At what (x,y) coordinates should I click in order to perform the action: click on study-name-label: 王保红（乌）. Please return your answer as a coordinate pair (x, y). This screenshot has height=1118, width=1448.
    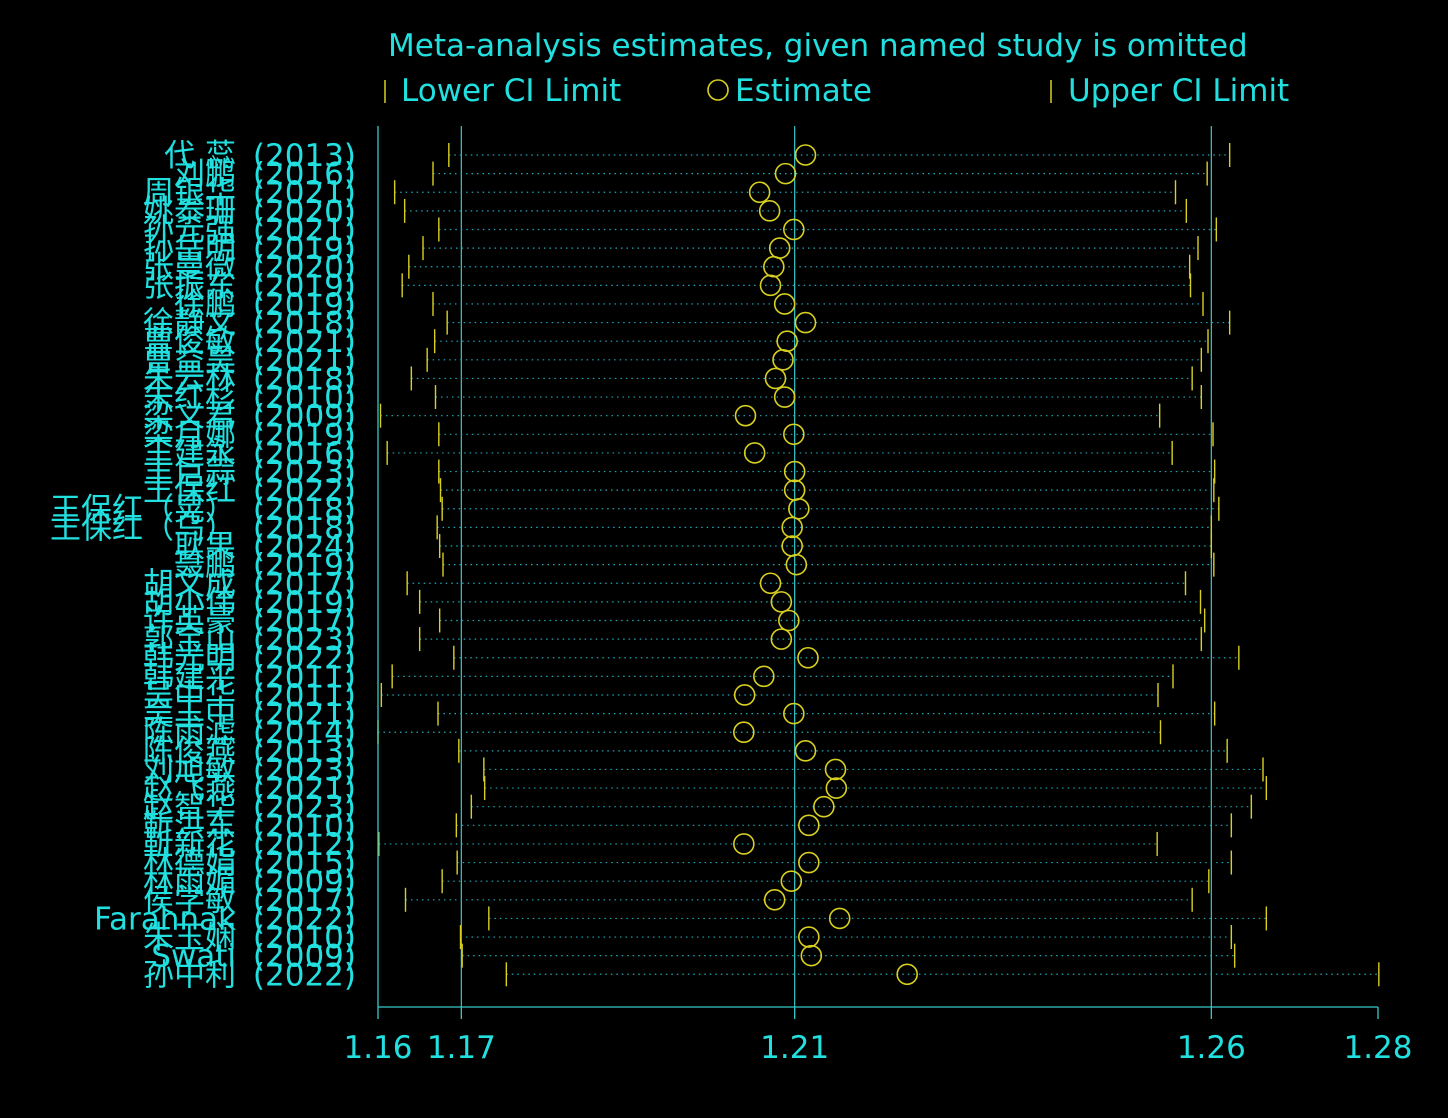
    Looking at the image, I should click on (143, 528).